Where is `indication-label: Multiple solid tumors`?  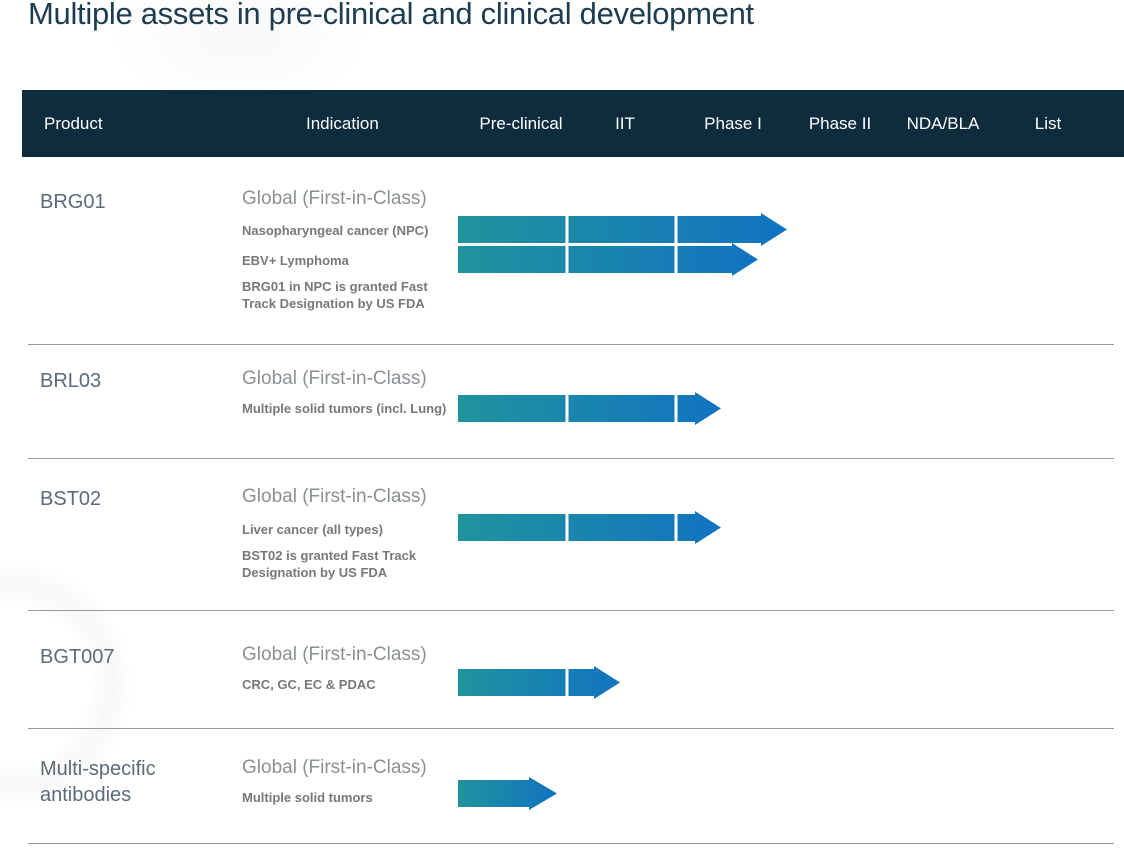
indication-label: Multiple solid tumors is located at coordinates (307, 797).